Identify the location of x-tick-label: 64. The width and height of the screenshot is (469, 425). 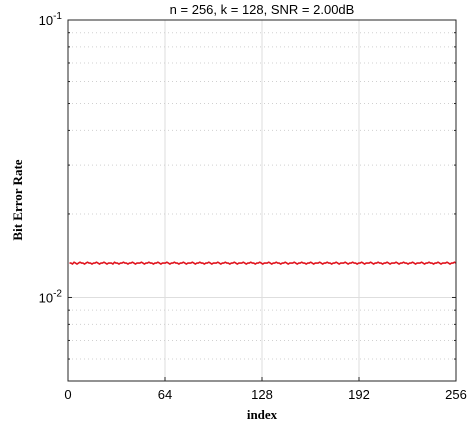
(165, 394).